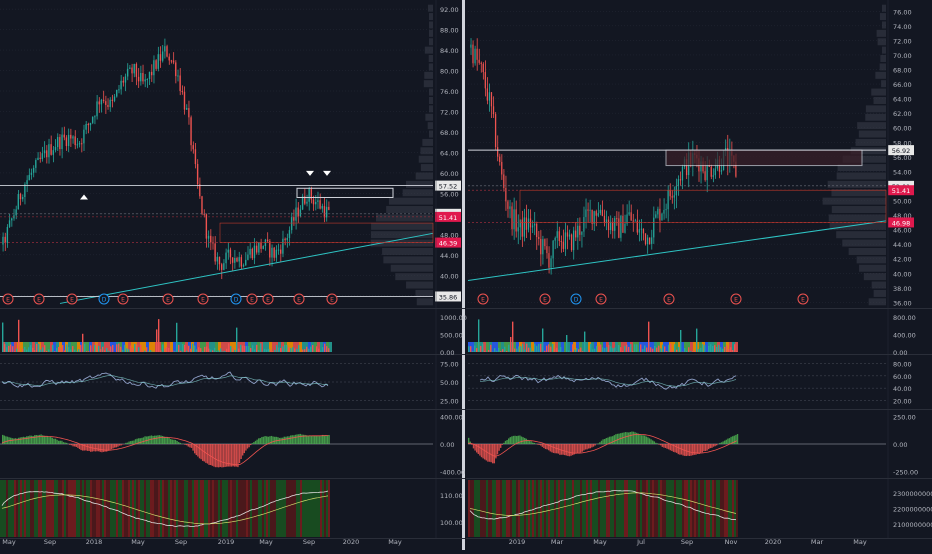  I want to click on right-y-tick-label: 44.00, so click(902, 245).